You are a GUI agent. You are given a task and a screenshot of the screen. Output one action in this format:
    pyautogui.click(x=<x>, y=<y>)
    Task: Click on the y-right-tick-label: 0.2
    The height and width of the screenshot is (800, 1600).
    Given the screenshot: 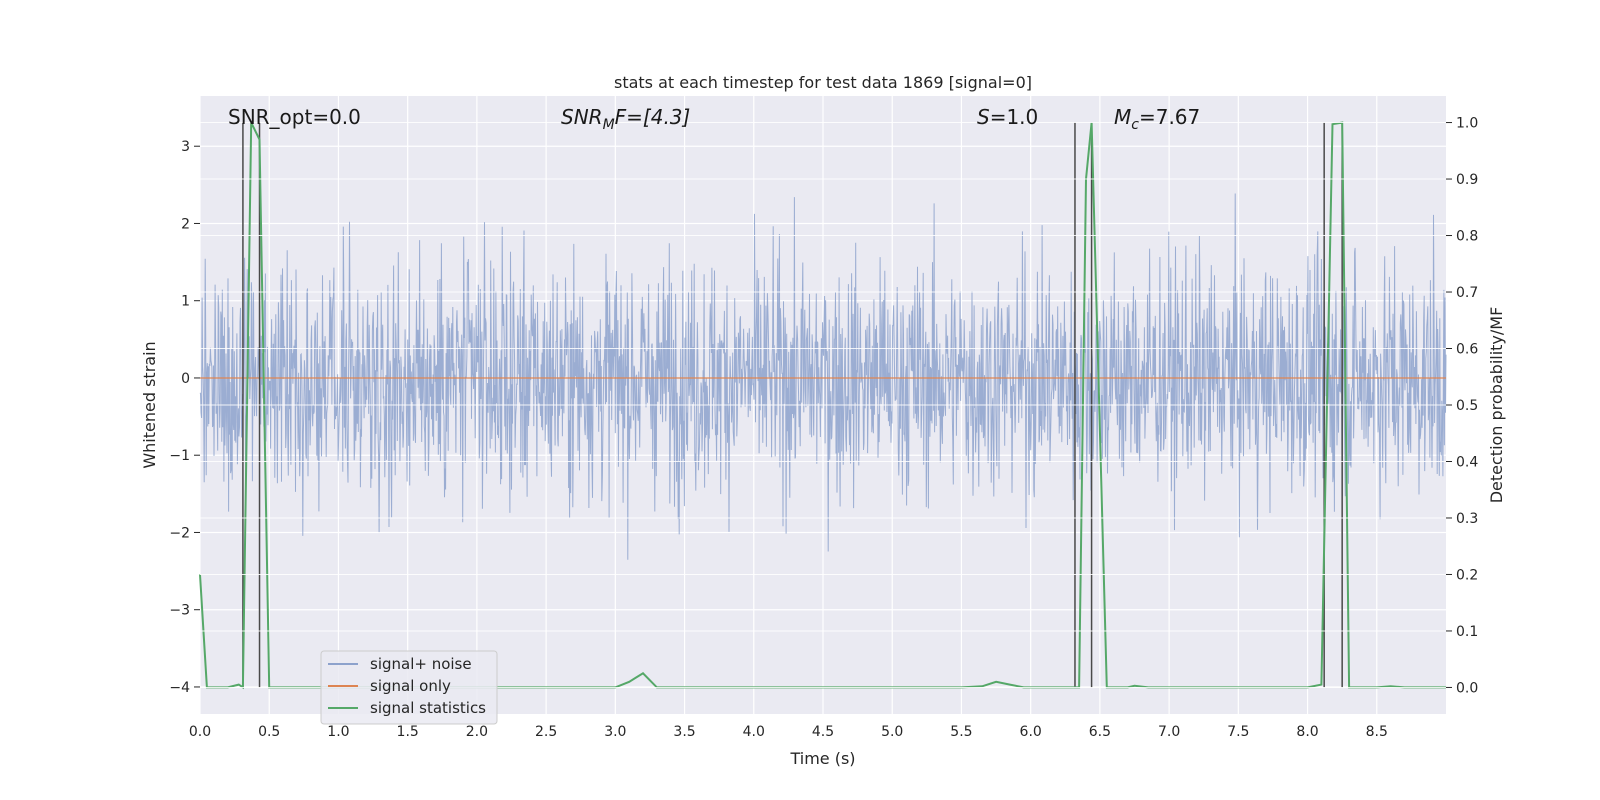 What is the action you would take?
    pyautogui.click(x=1467, y=575)
    